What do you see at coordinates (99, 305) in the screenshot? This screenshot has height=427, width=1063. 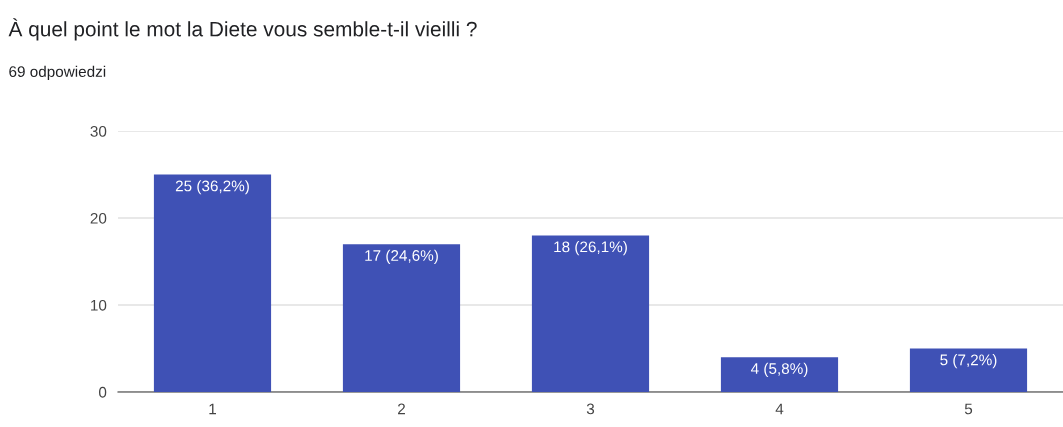 I see `y-tick-label: 10` at bounding box center [99, 305].